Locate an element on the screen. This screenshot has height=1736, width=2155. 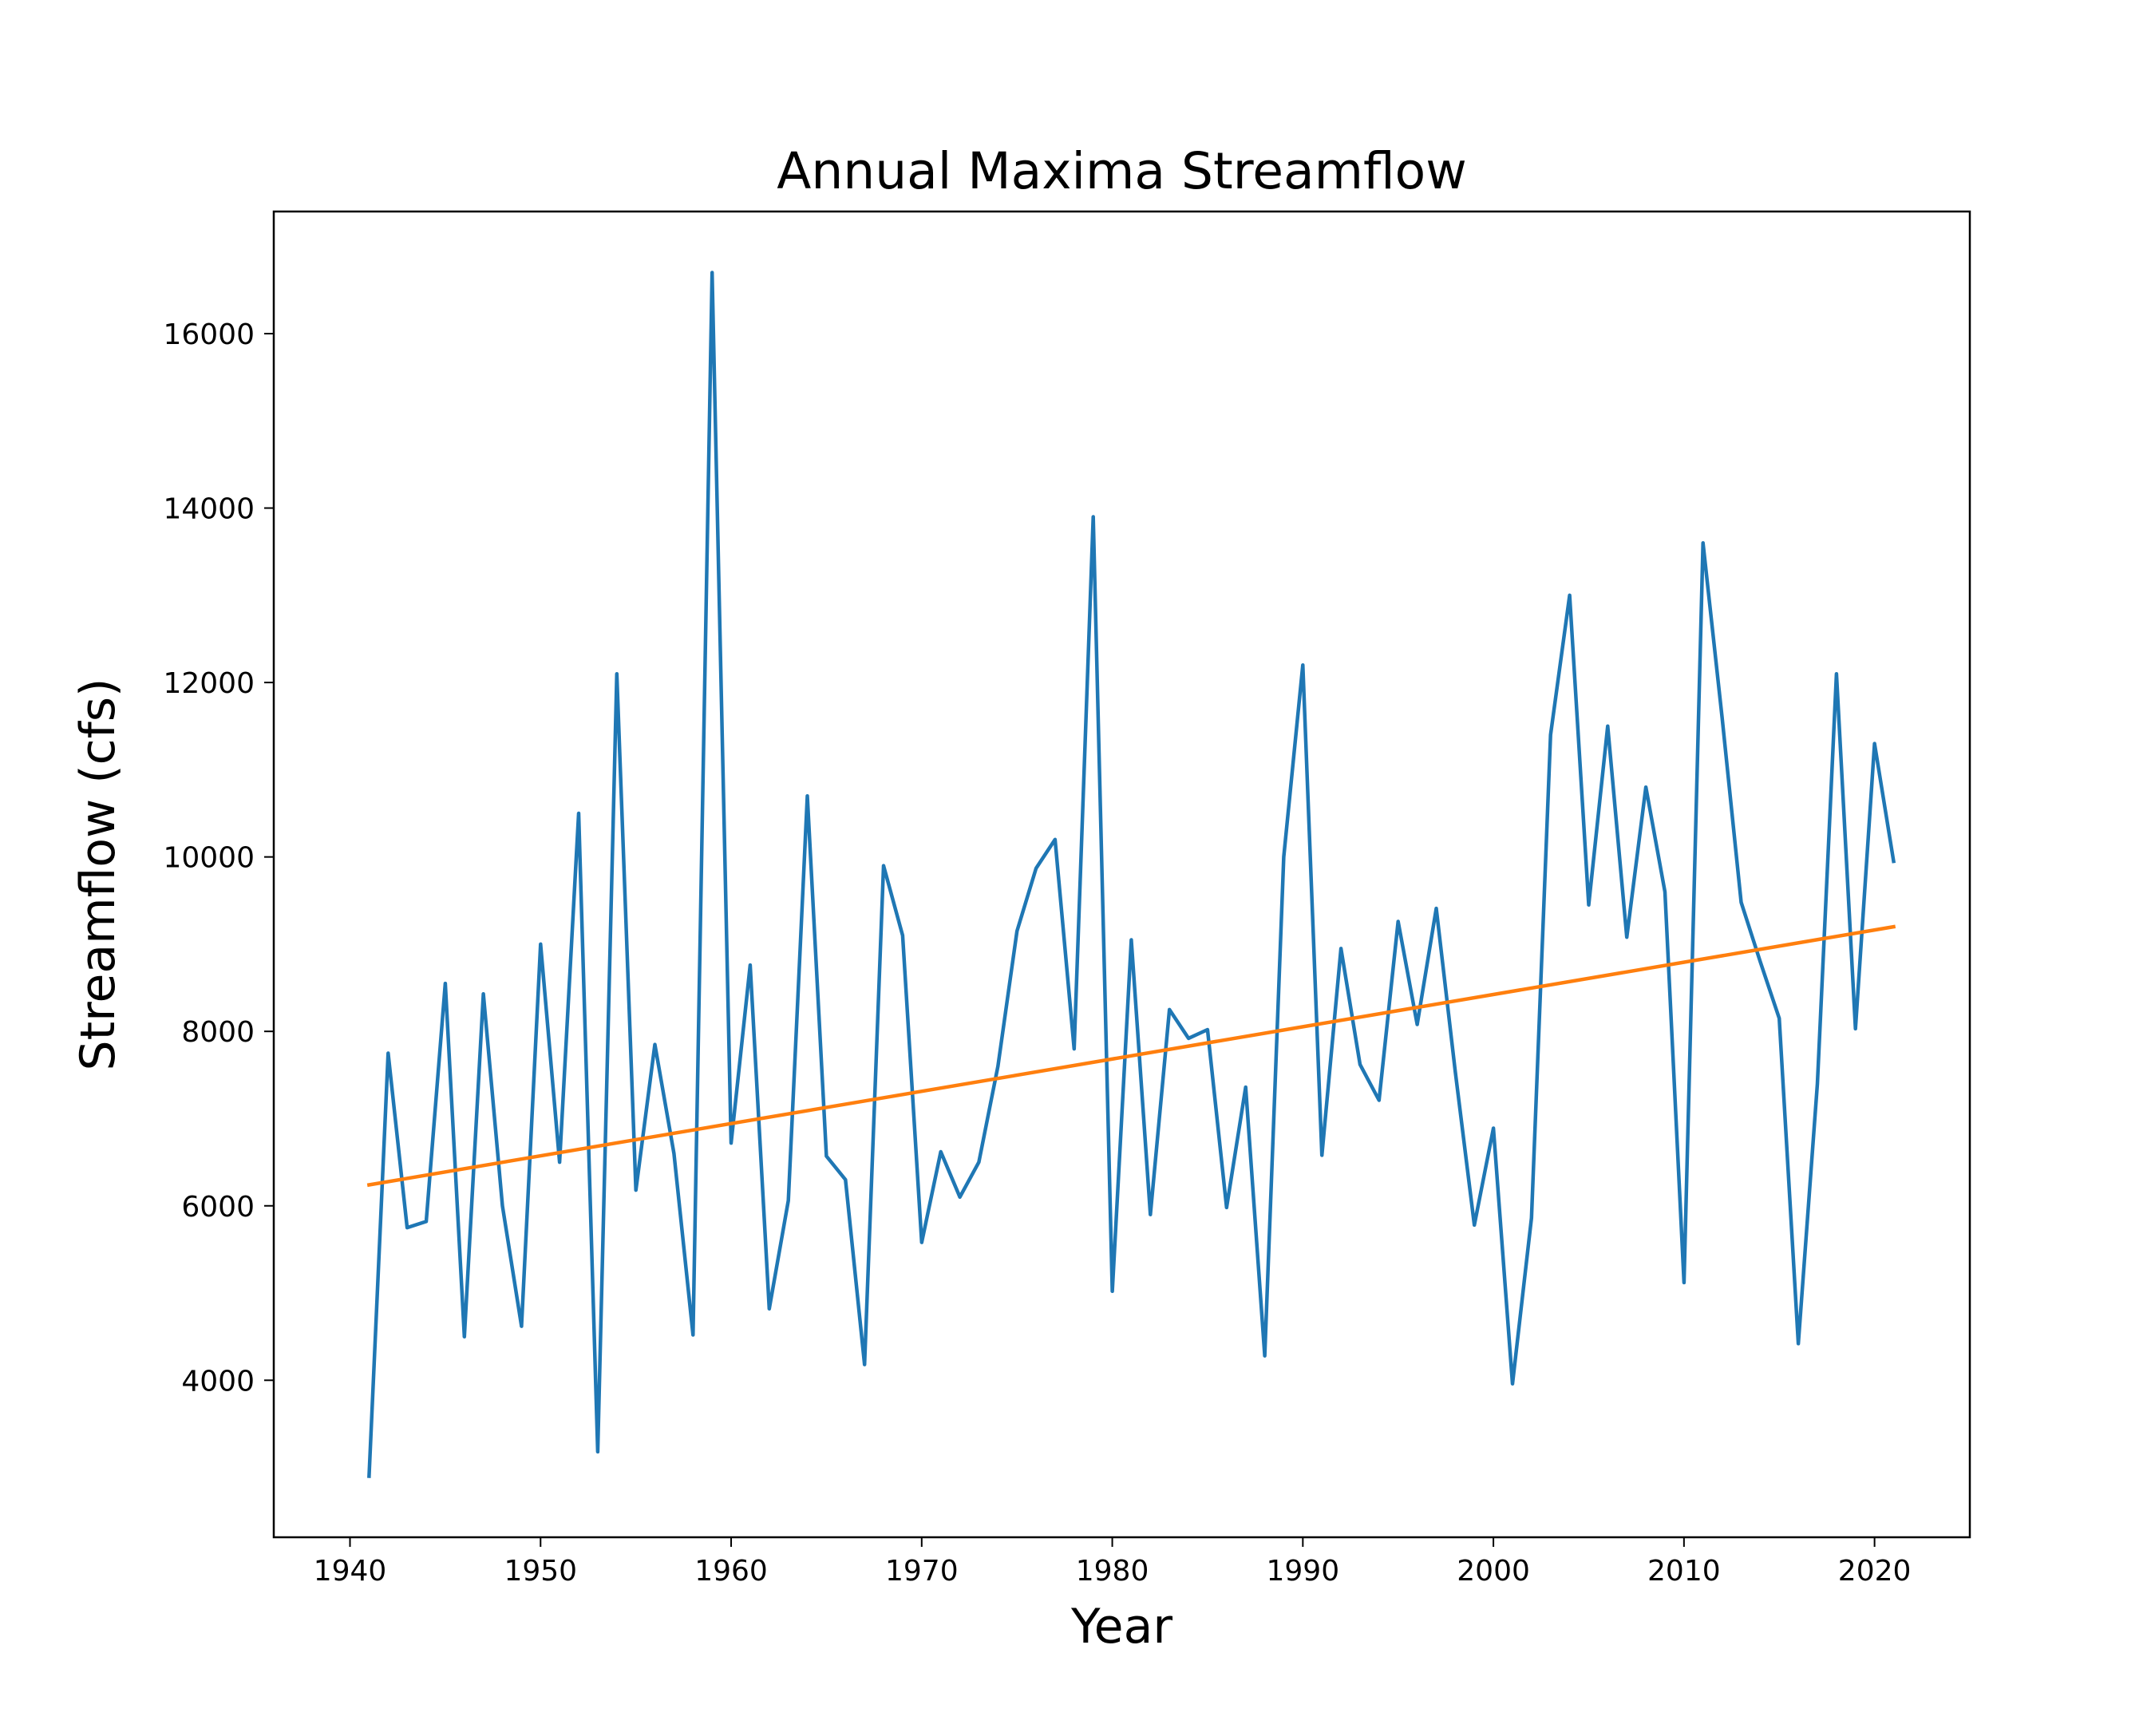
y-tick-label: 6000 is located at coordinates (218, 1207).